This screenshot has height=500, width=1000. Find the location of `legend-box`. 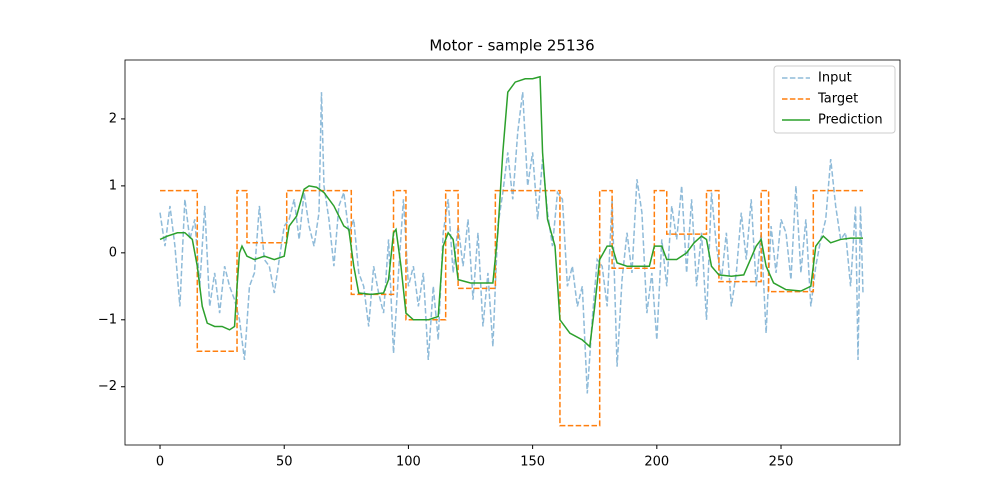

legend-box is located at coordinates (834, 99).